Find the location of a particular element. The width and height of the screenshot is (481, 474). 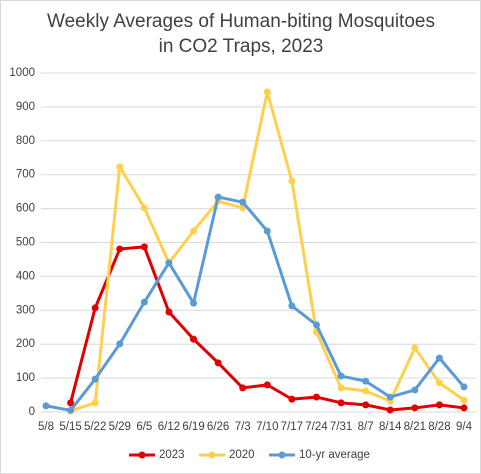

x-tick-label: 7/3 is located at coordinates (243, 427).